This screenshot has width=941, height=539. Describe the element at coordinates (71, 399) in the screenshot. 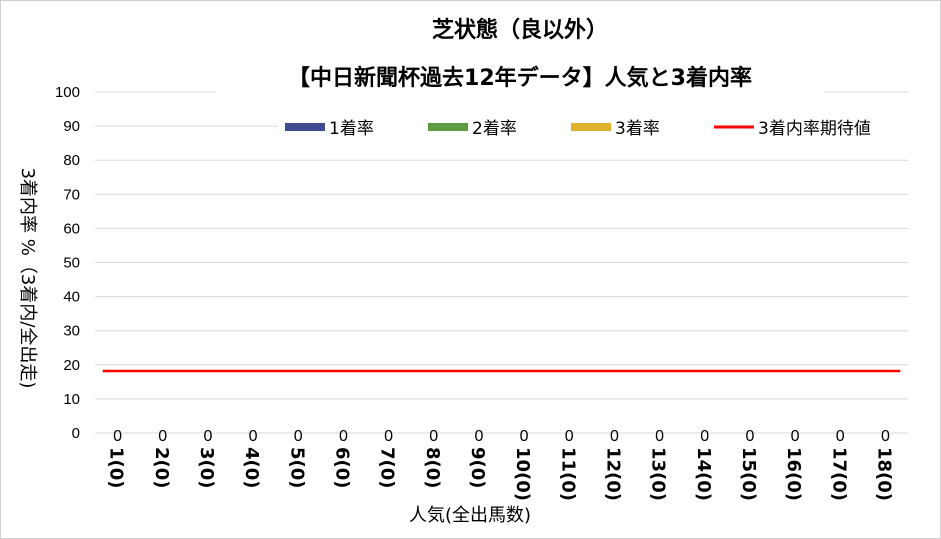

I see `y-tick-label: 10` at that location.